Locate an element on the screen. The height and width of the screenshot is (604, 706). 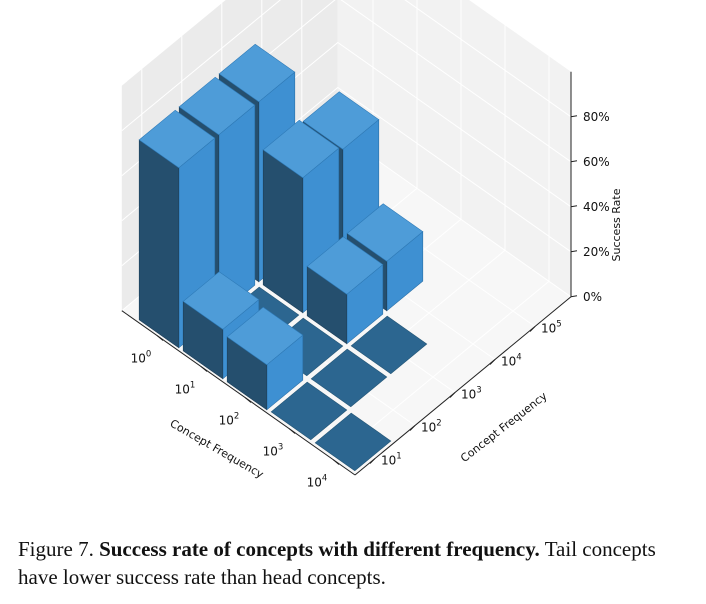
gridline-z is located at coordinates (346, 66).